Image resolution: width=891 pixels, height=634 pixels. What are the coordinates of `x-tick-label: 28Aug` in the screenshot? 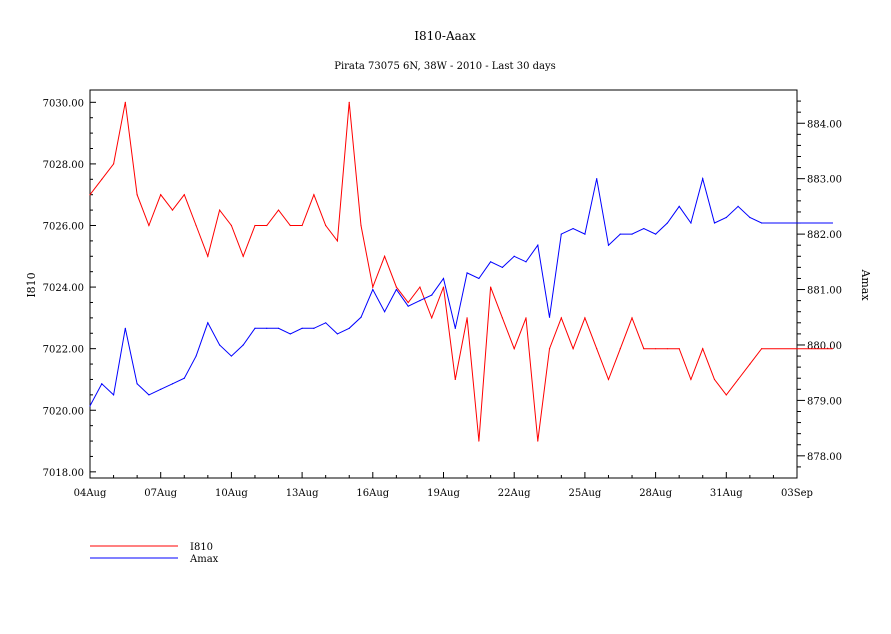 It's located at (655, 493).